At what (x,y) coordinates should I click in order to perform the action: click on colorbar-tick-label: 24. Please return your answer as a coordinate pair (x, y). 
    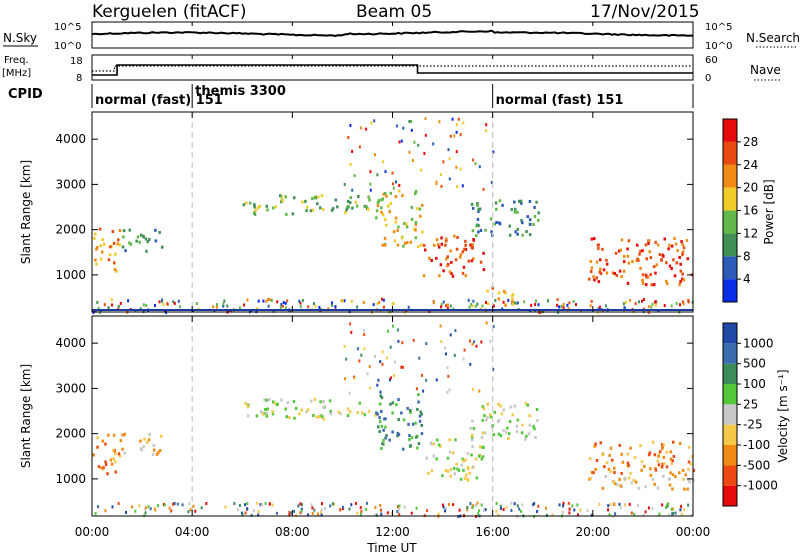
    Looking at the image, I should click on (750, 165).